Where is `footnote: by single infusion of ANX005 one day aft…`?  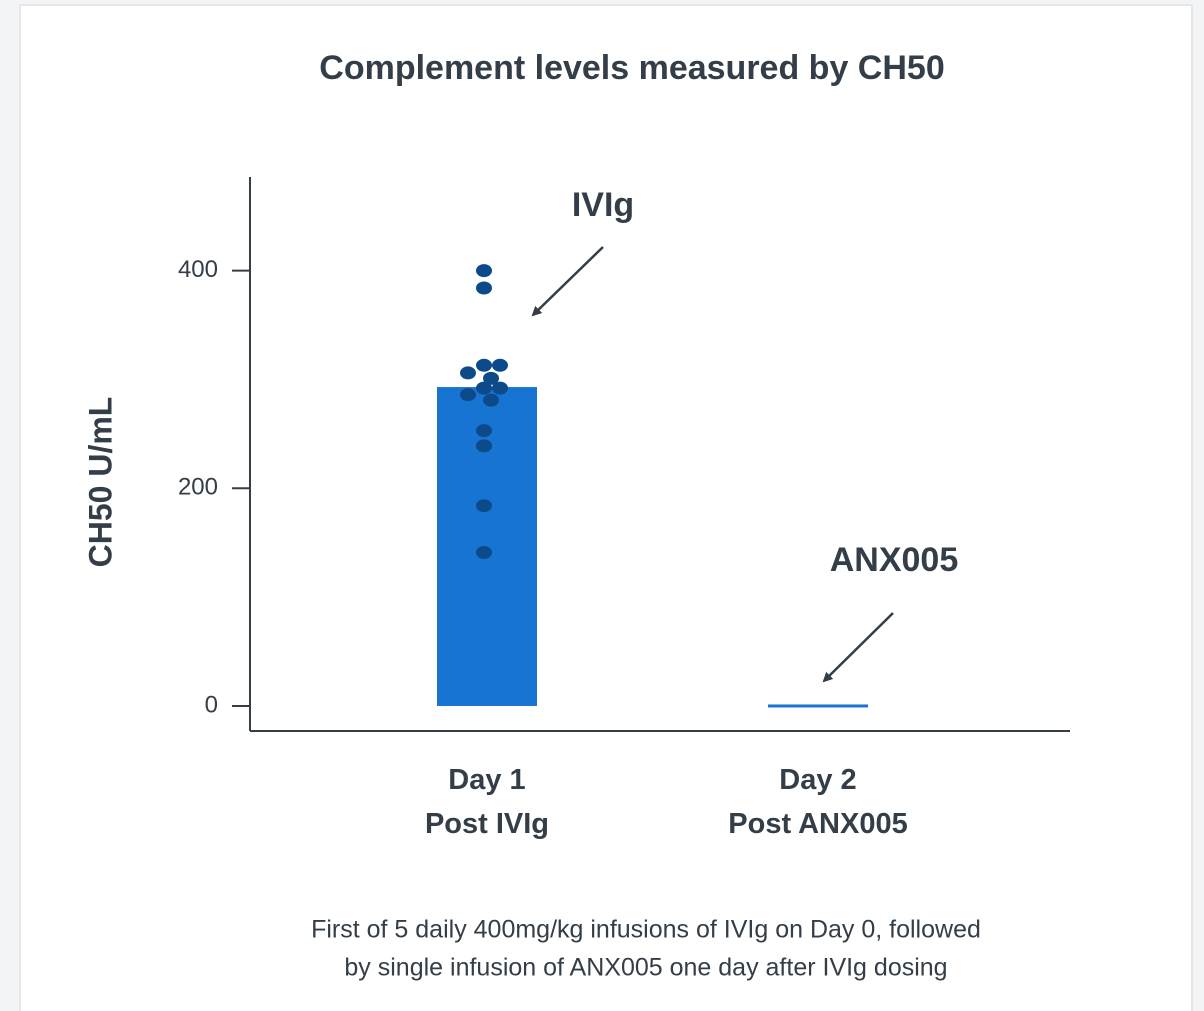
footnote: by single infusion of ANX005 one day aft… is located at coordinates (645, 968).